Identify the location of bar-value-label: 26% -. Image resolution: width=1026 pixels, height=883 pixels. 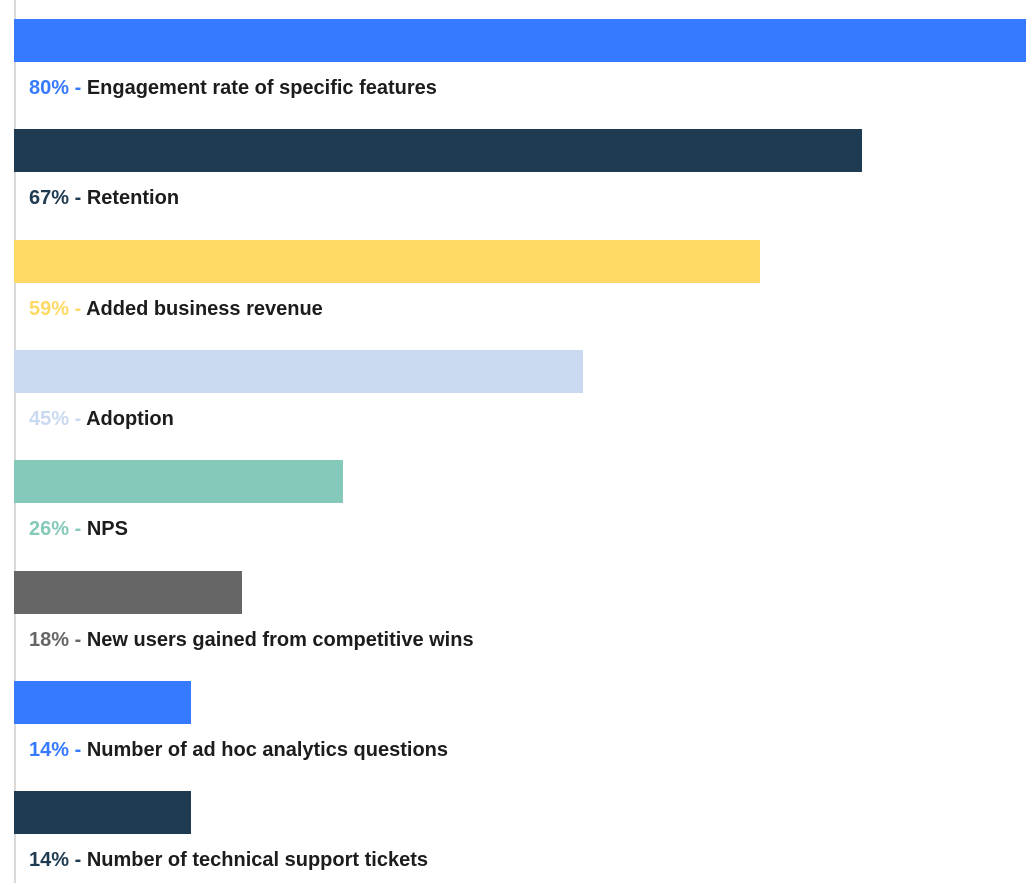
(58, 529).